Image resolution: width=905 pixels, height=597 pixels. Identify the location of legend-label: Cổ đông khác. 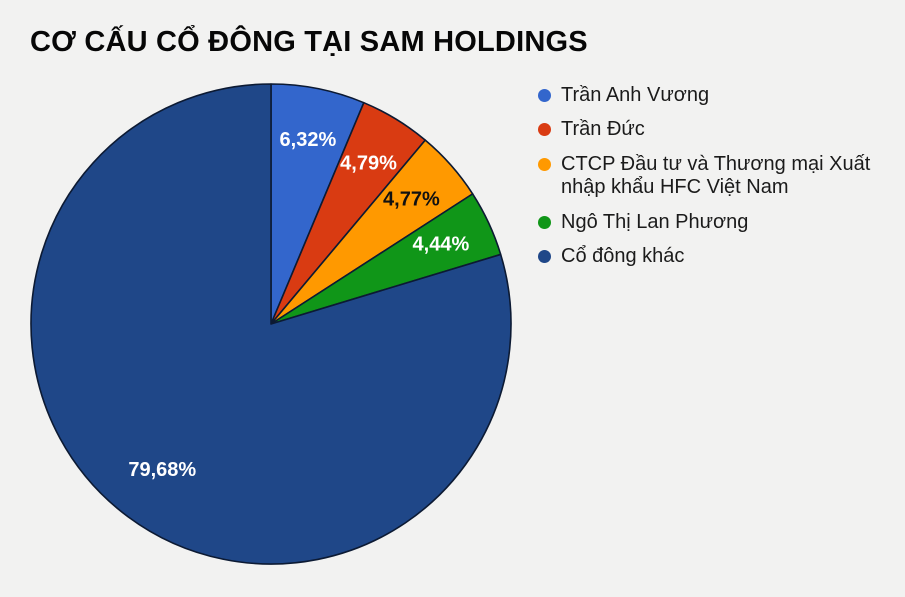
(623, 255).